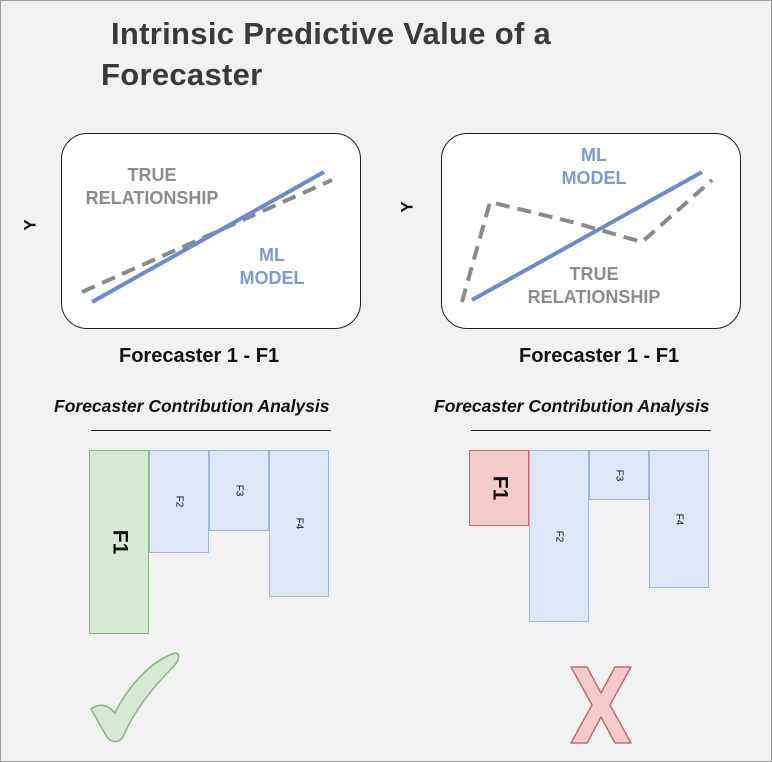  What do you see at coordinates (599, 356) in the screenshot?
I see `right-caption: Forecaster 1 - F1` at bounding box center [599, 356].